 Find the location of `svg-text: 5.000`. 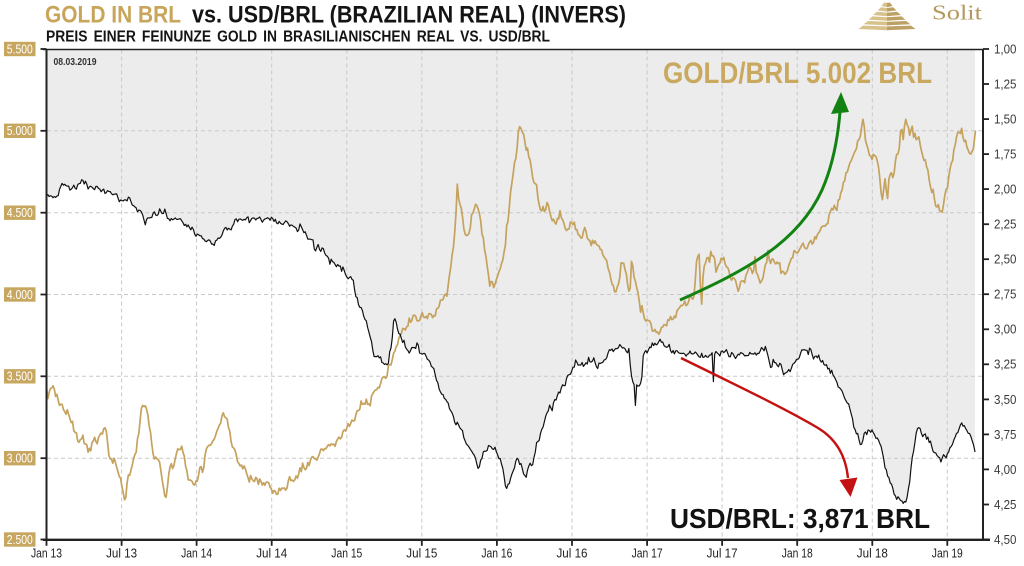

svg-text: 5.000 is located at coordinates (20, 131).